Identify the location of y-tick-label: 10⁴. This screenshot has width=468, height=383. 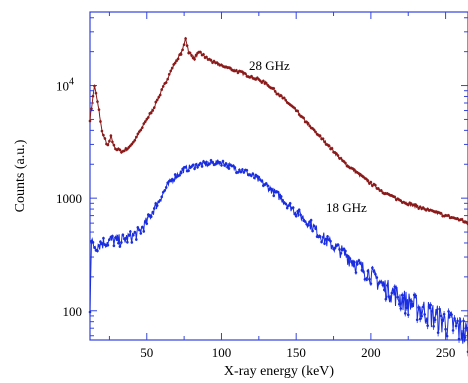
(65, 85).